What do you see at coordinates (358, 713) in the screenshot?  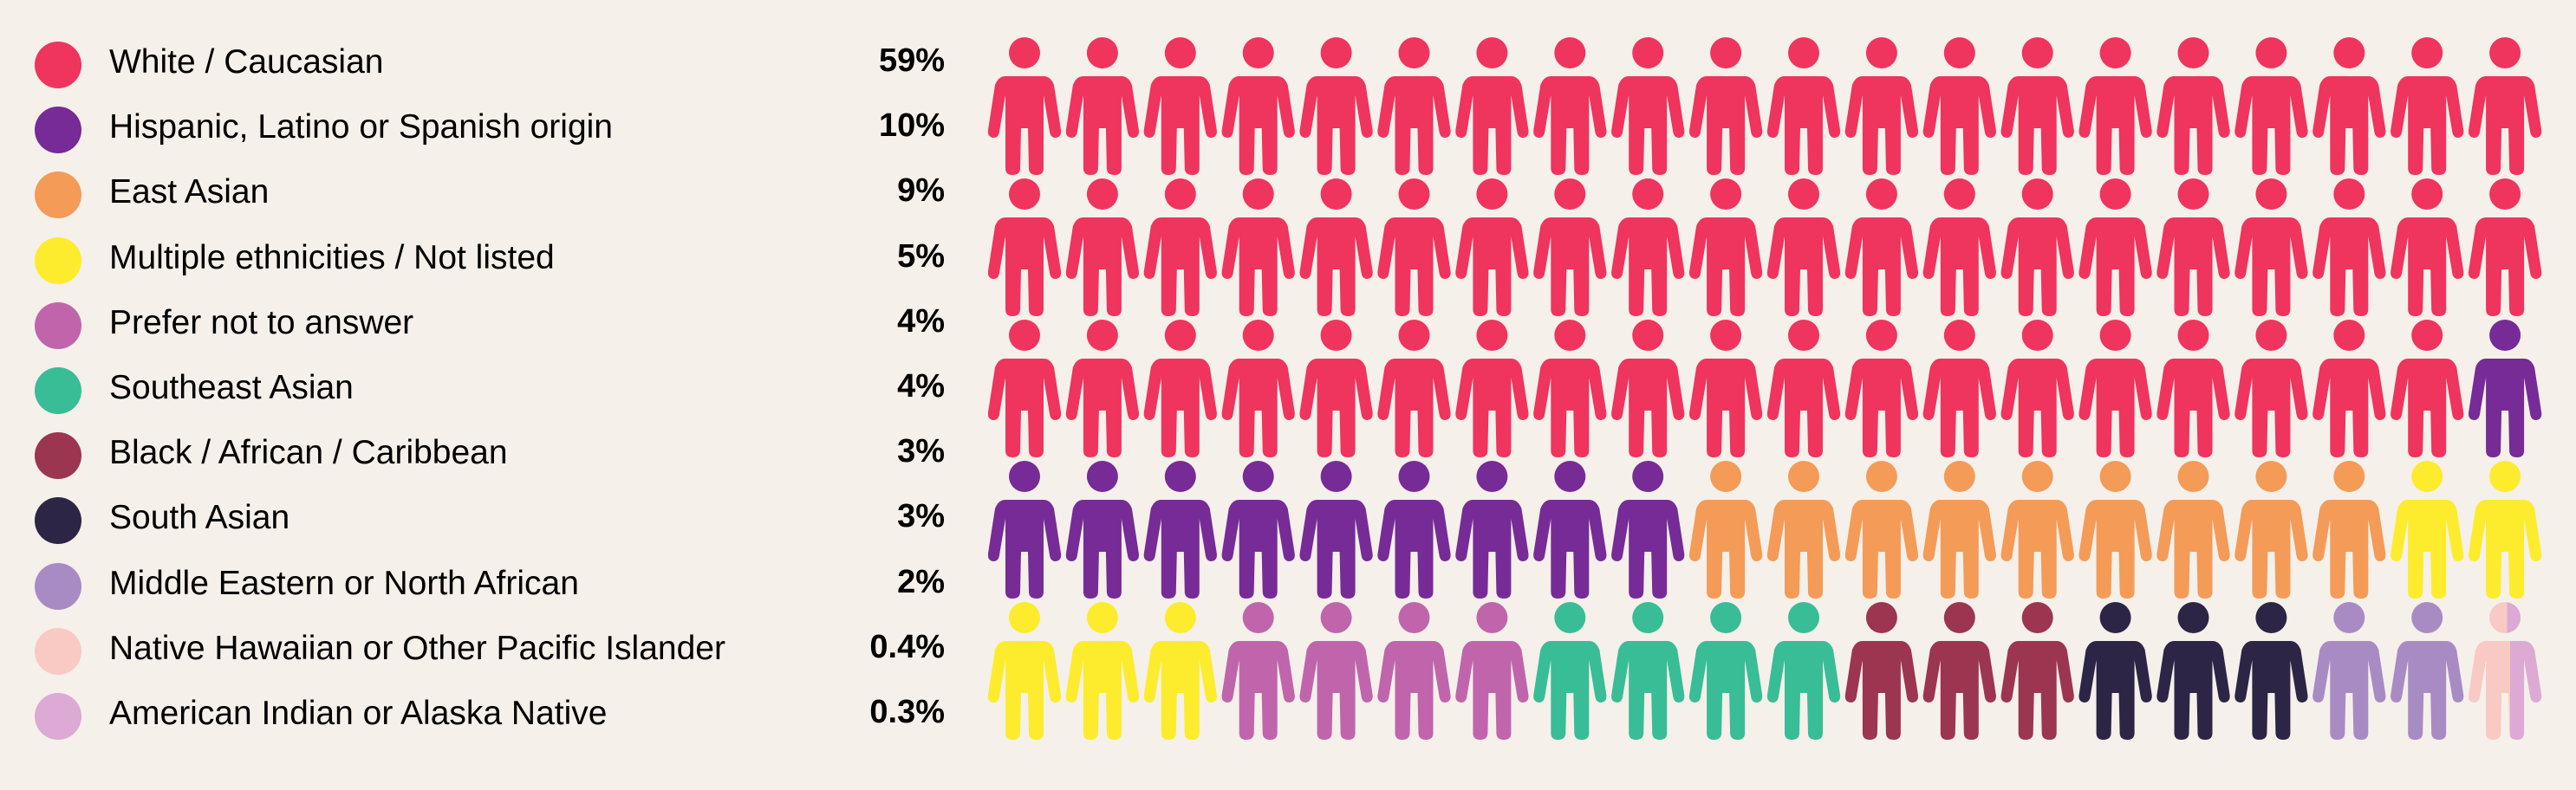 I see `legend-label: American Indian or Alaska Native` at bounding box center [358, 713].